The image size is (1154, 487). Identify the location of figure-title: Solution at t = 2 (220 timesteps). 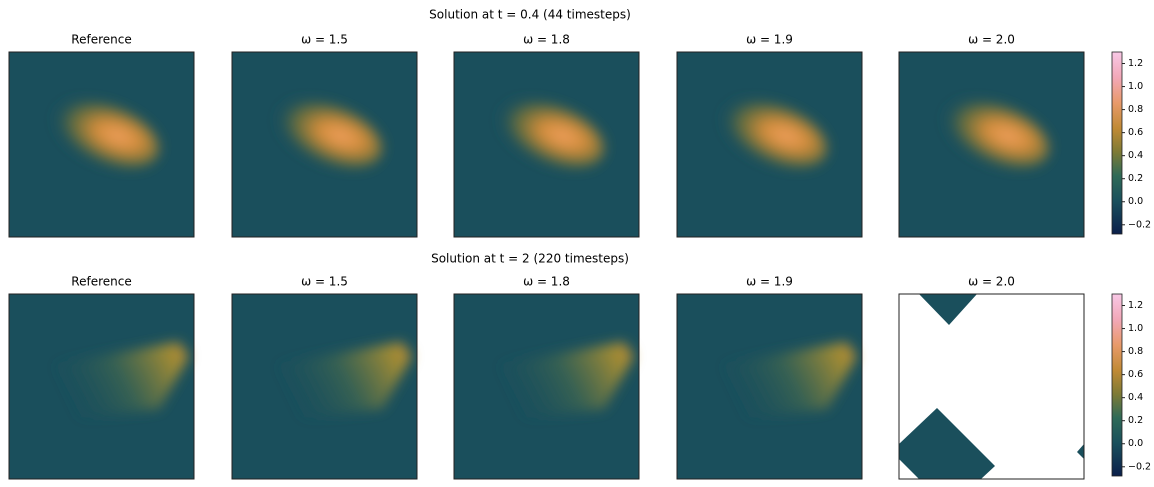
(530, 259).